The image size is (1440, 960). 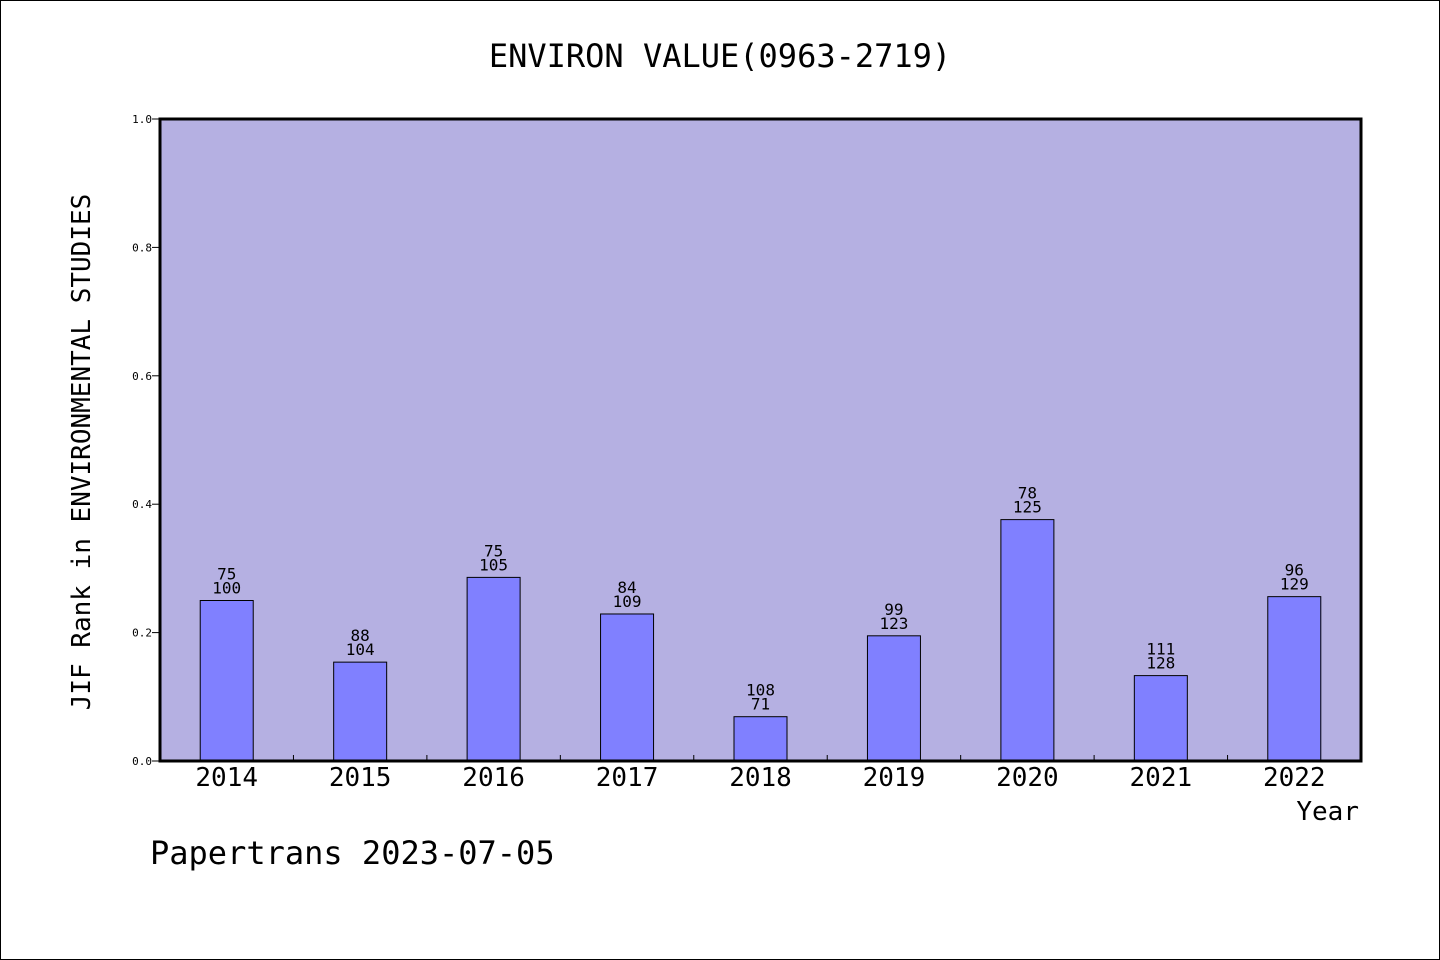 What do you see at coordinates (1027, 493) in the screenshot?
I see `bar-label-top: 78` at bounding box center [1027, 493].